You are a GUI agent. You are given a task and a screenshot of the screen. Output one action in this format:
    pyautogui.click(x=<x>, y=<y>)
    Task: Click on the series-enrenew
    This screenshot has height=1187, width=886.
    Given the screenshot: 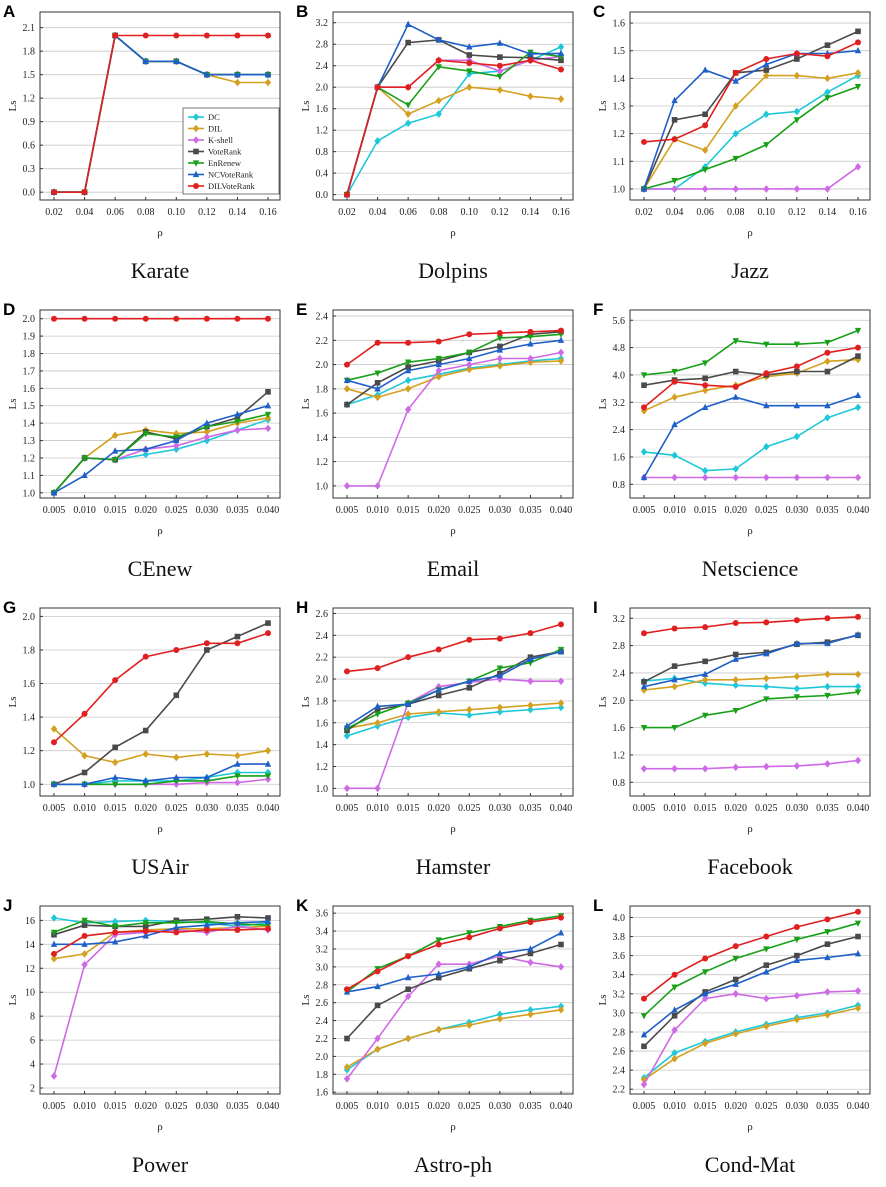 What is the action you would take?
    pyautogui.click(x=751, y=710)
    